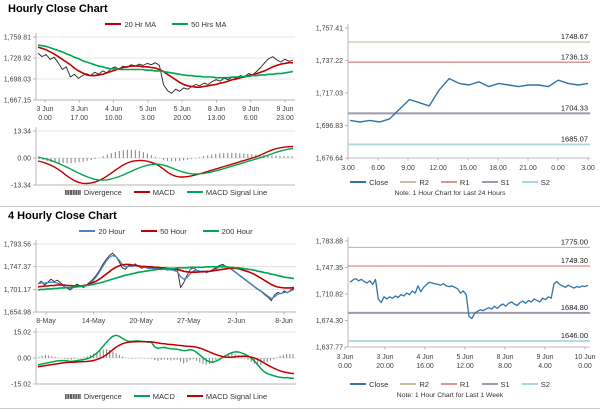  What do you see at coordinates (140, 24) in the screenshot?
I see `legend-label: 20 Hr MA` at bounding box center [140, 24].